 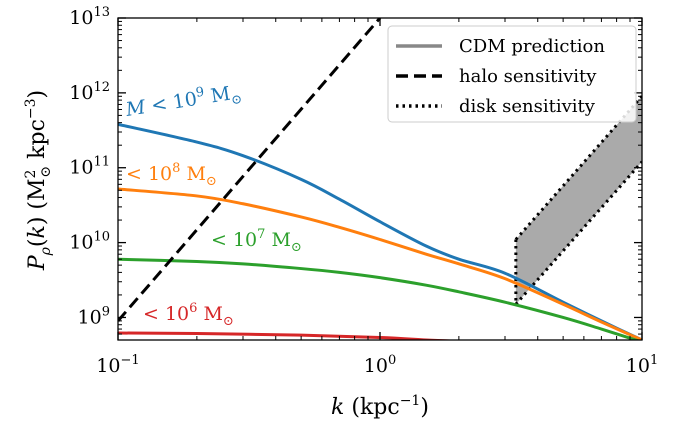 What do you see at coordinates (183, 102) in the screenshot?
I see `series-label-1e9: M < 109 M⊙` at bounding box center [183, 102].